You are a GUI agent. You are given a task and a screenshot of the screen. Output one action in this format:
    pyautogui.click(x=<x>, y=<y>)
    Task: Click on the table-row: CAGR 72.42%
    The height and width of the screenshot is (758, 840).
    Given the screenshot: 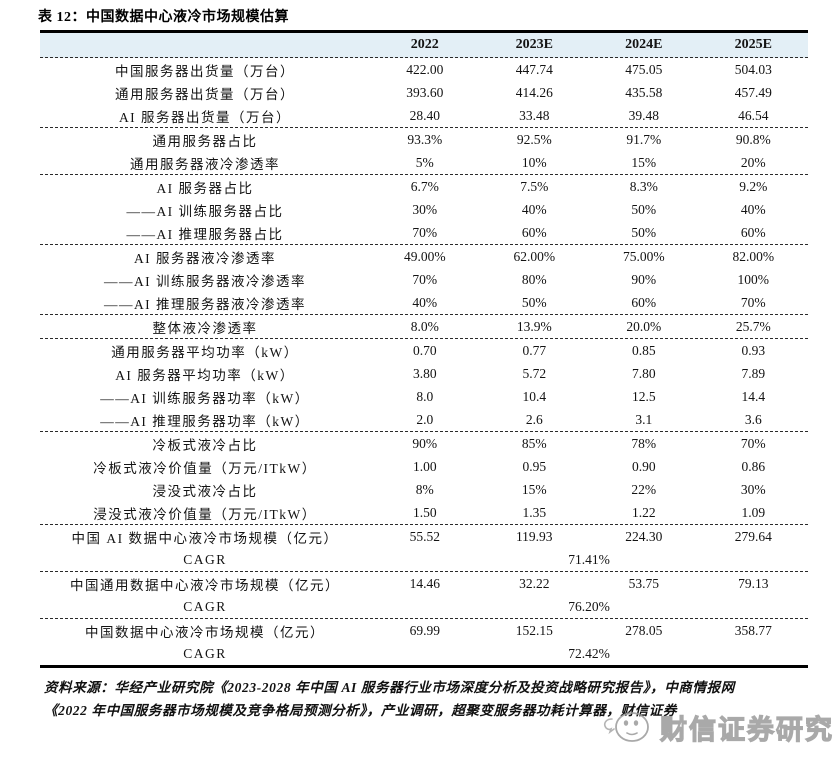 What is the action you would take?
    pyautogui.click(x=424, y=653)
    